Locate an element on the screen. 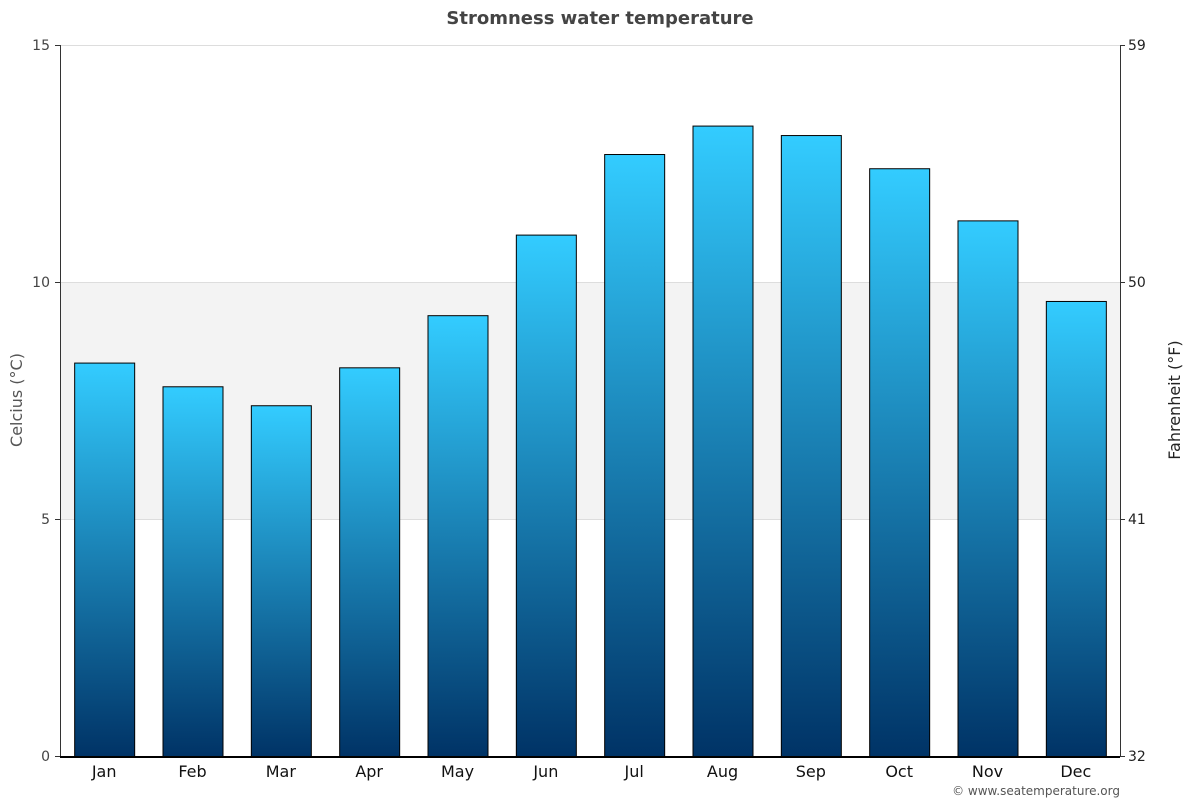  source-credit: © www.seatemperature.org is located at coordinates (1036, 791).